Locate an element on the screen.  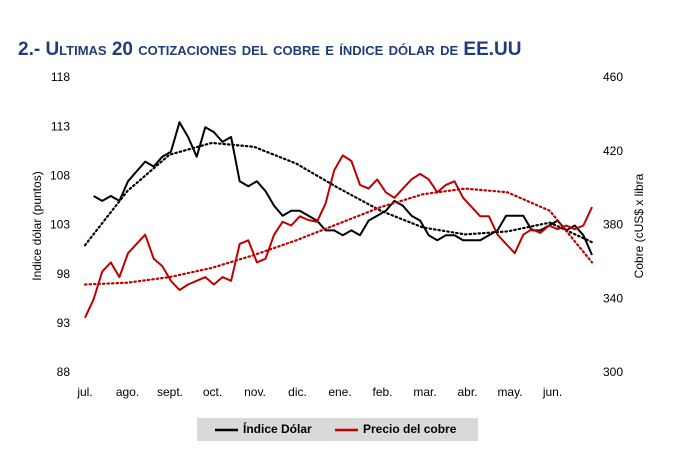
legend-label: Precio del cobre is located at coordinates (410, 429).